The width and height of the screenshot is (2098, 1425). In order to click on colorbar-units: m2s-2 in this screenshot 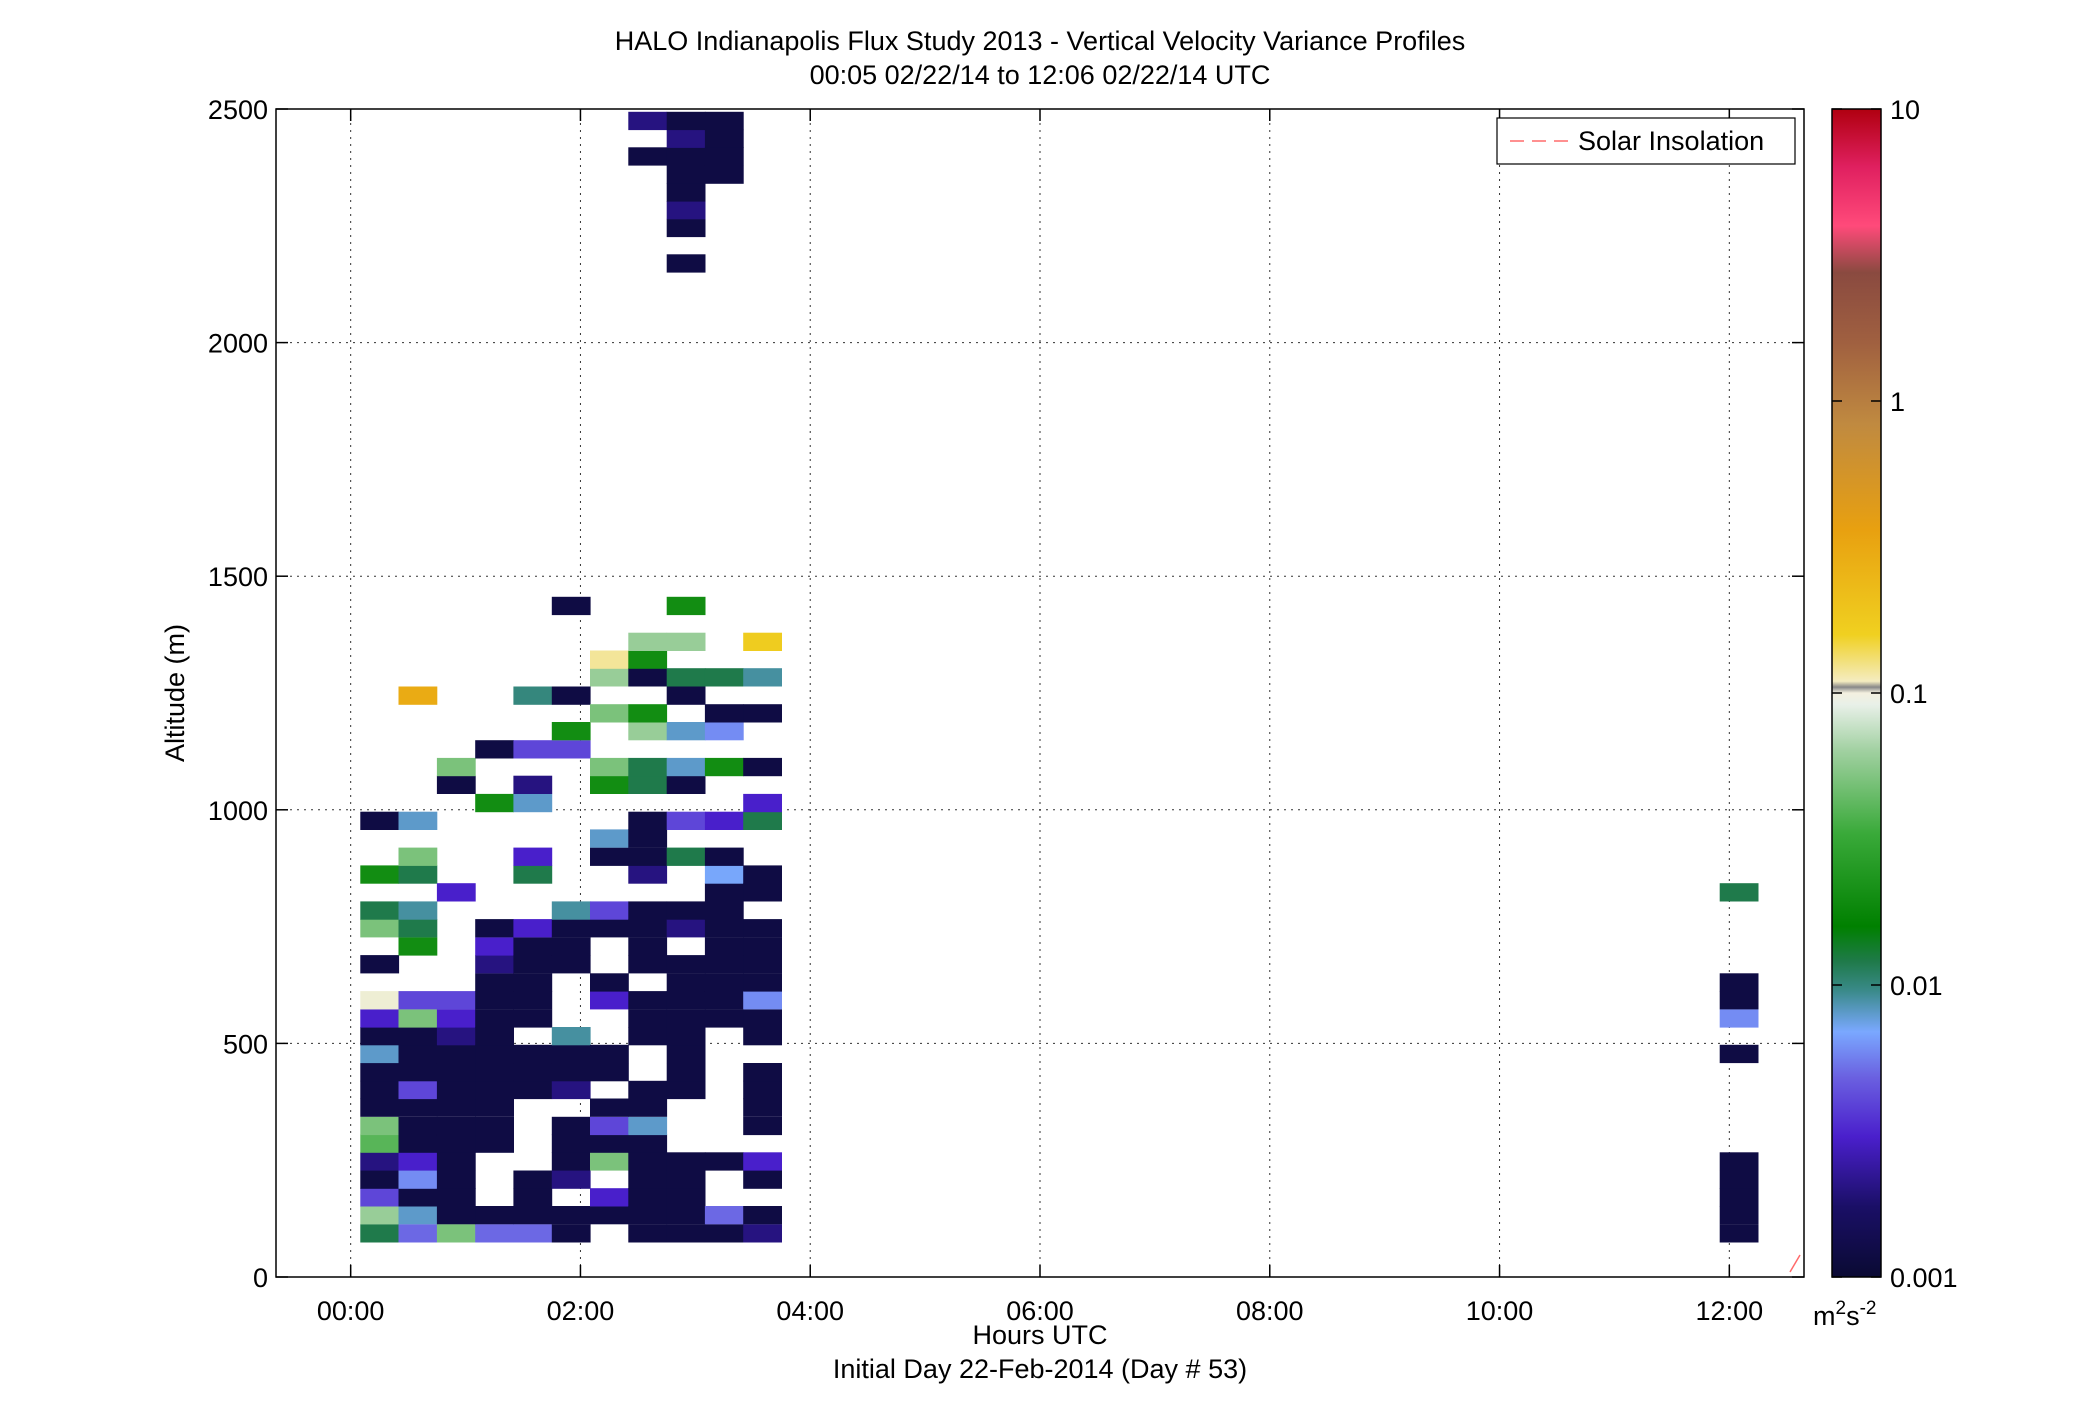, I will do `click(1844, 1314)`.